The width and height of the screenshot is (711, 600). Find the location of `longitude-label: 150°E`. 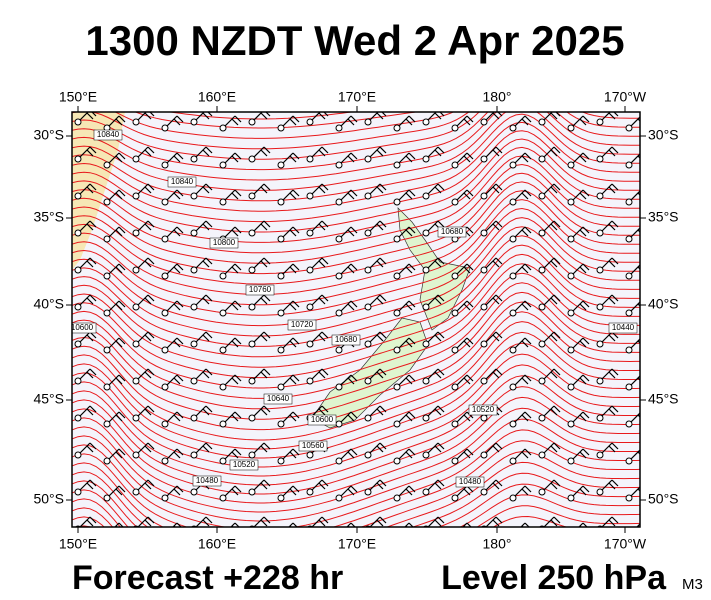

longitude-label: 150°E is located at coordinates (78, 544).